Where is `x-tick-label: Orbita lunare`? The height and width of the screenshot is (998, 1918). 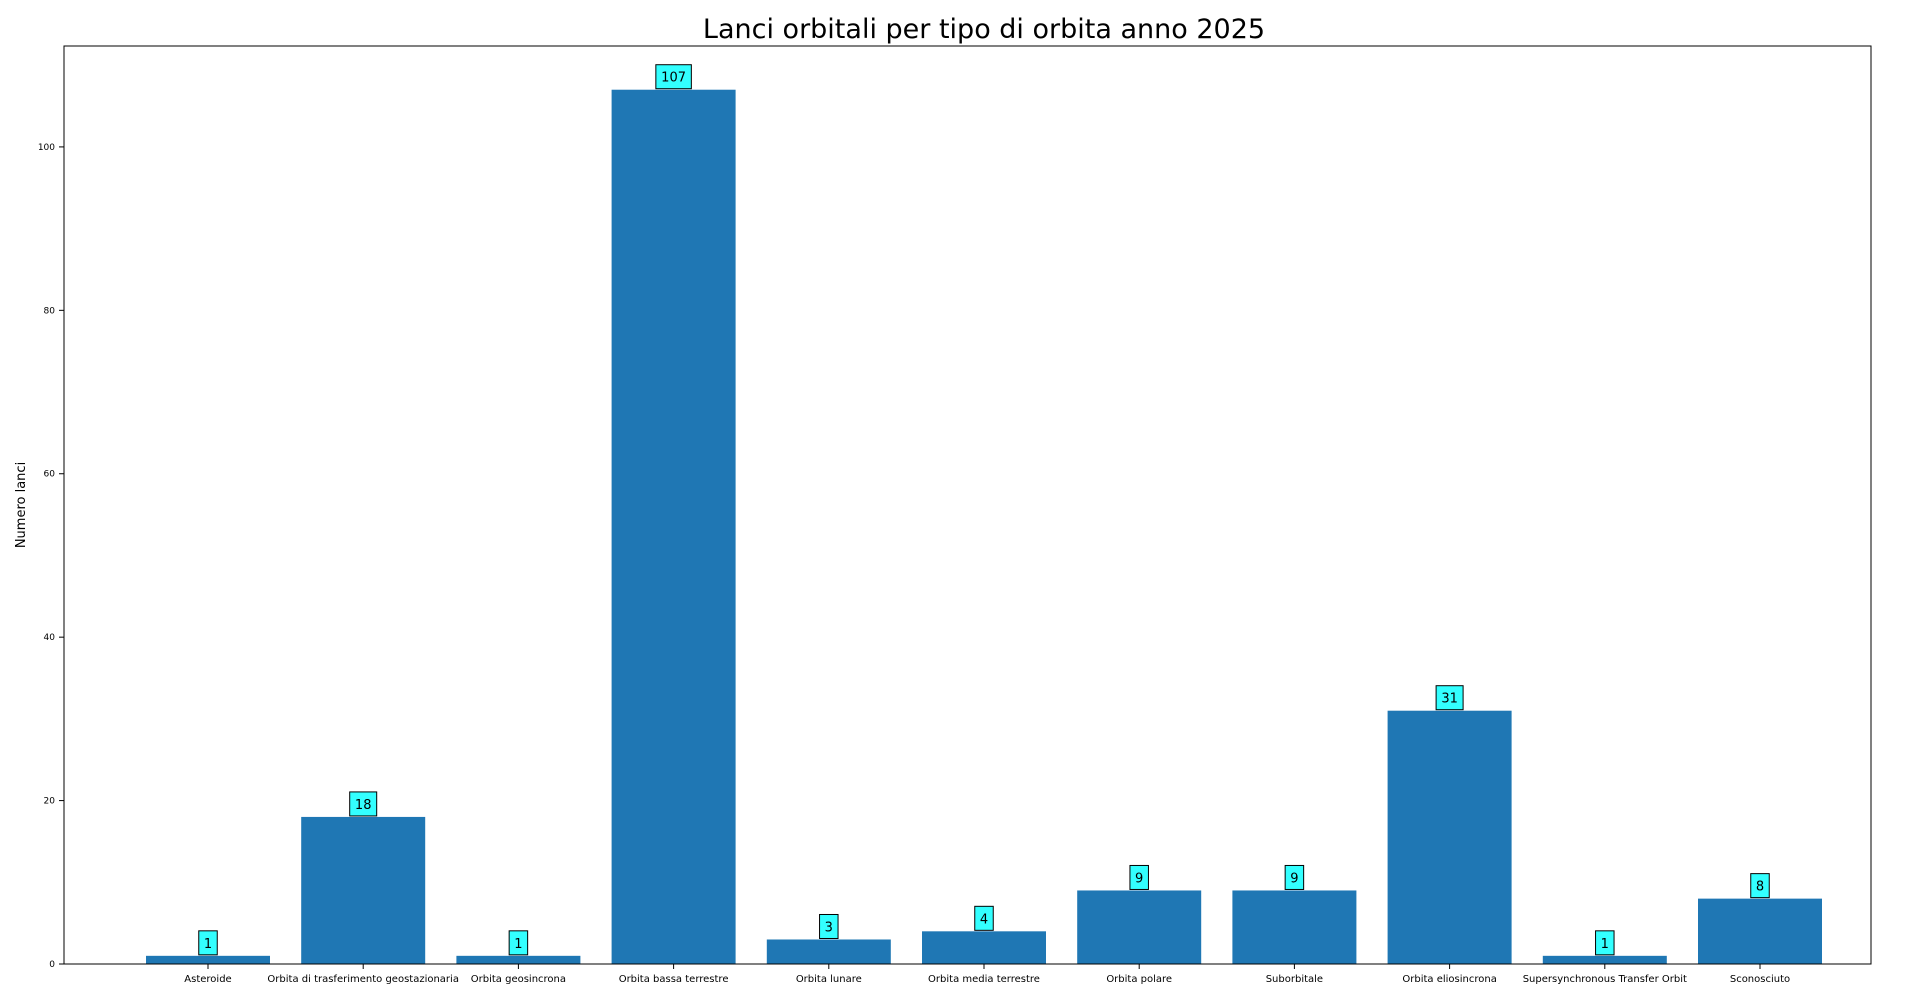 x-tick-label: Orbita lunare is located at coordinates (829, 979).